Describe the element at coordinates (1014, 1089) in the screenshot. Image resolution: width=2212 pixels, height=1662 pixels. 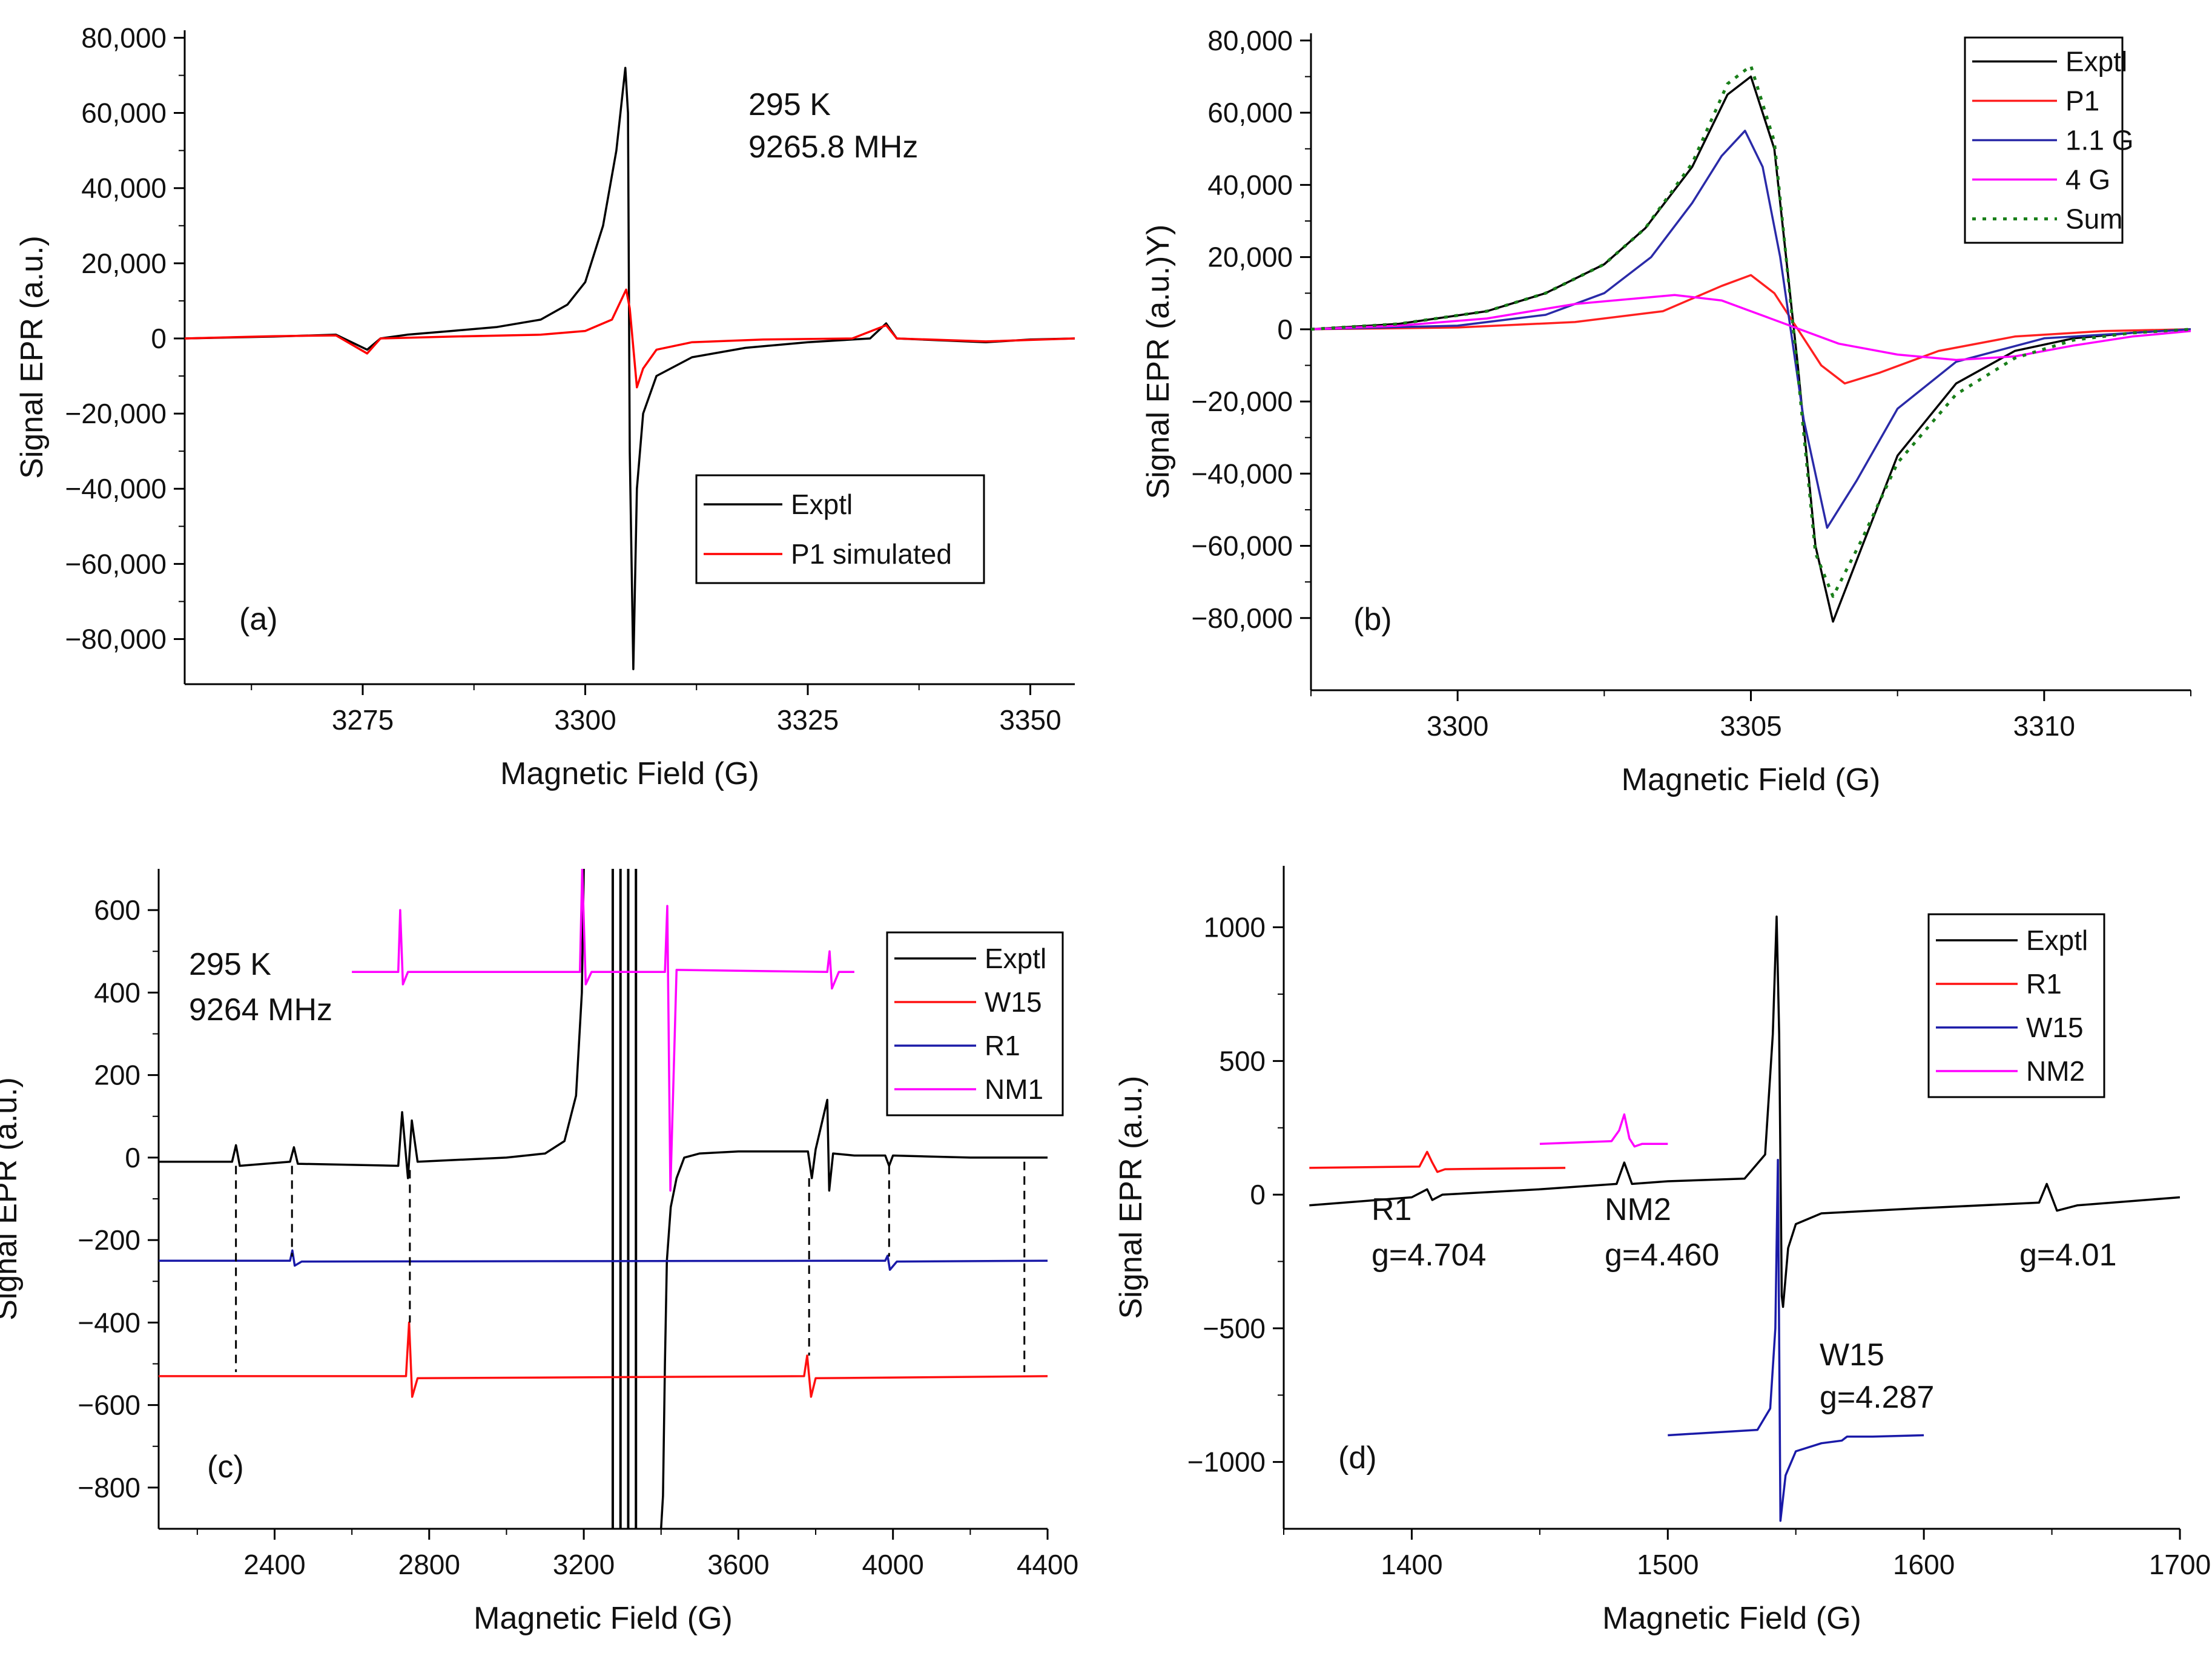
I see `legend-label: NM1` at that location.